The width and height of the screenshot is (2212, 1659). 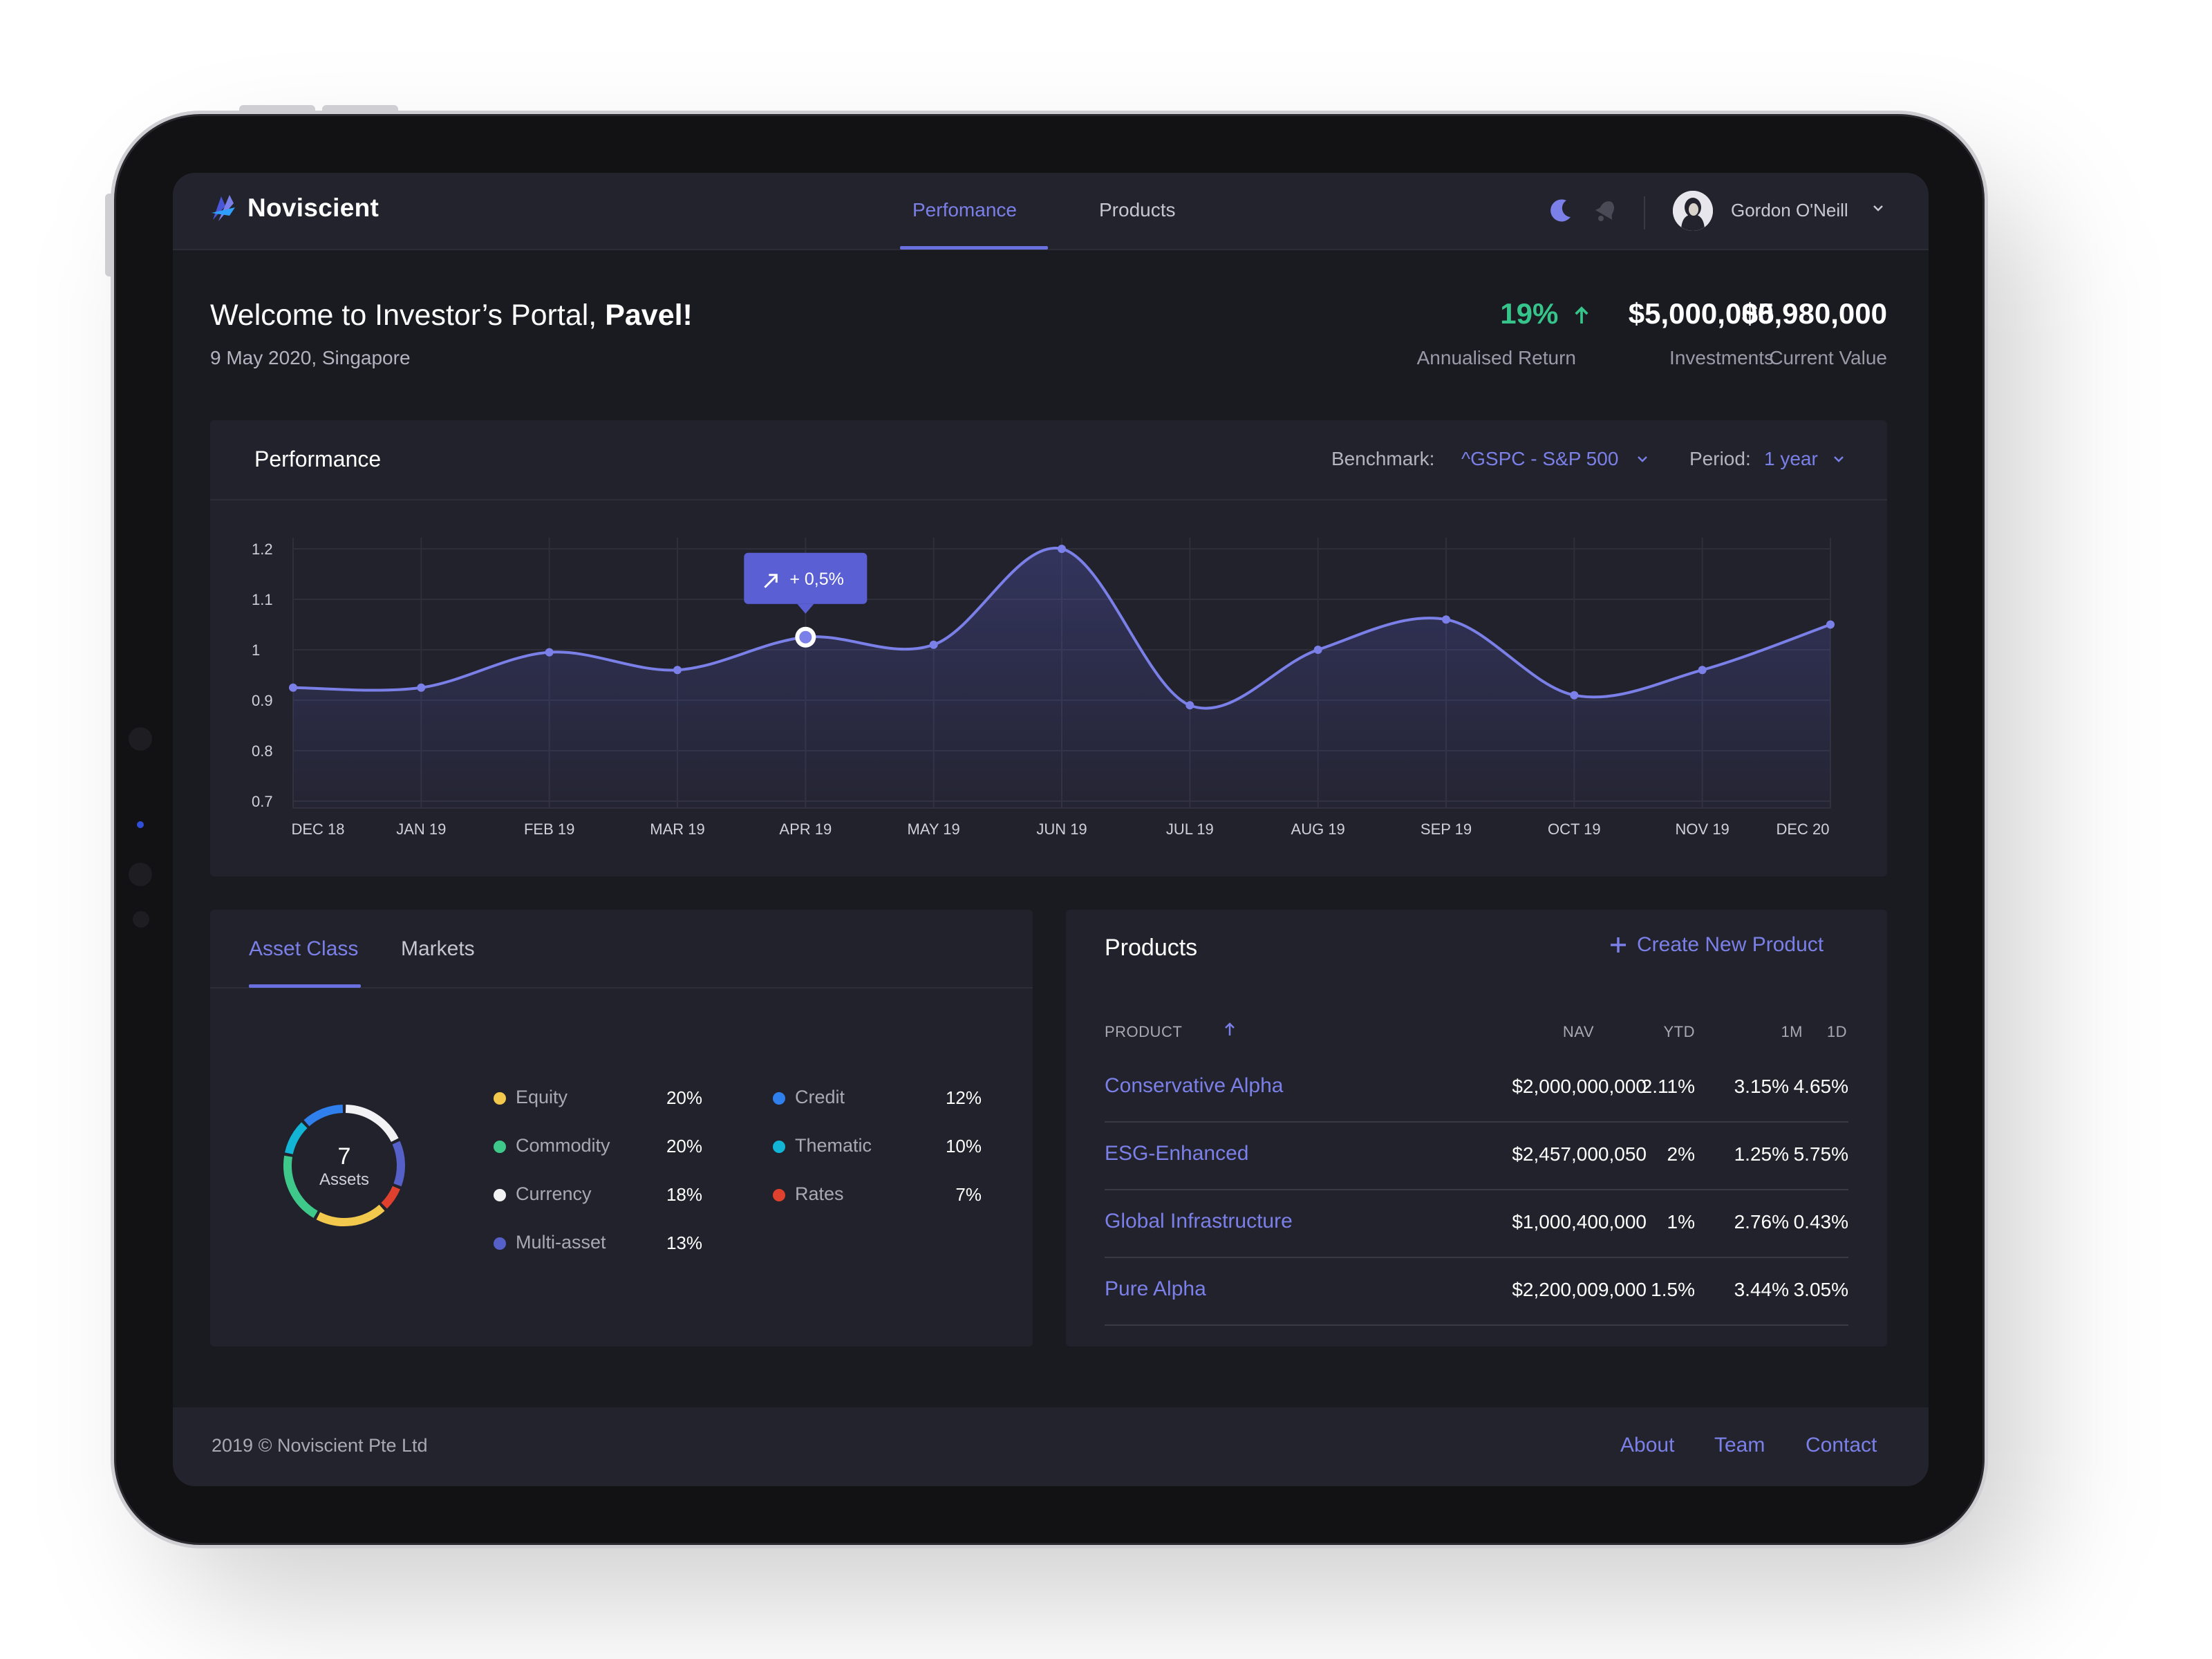 What do you see at coordinates (1693, 211) in the screenshot?
I see `avatar` at bounding box center [1693, 211].